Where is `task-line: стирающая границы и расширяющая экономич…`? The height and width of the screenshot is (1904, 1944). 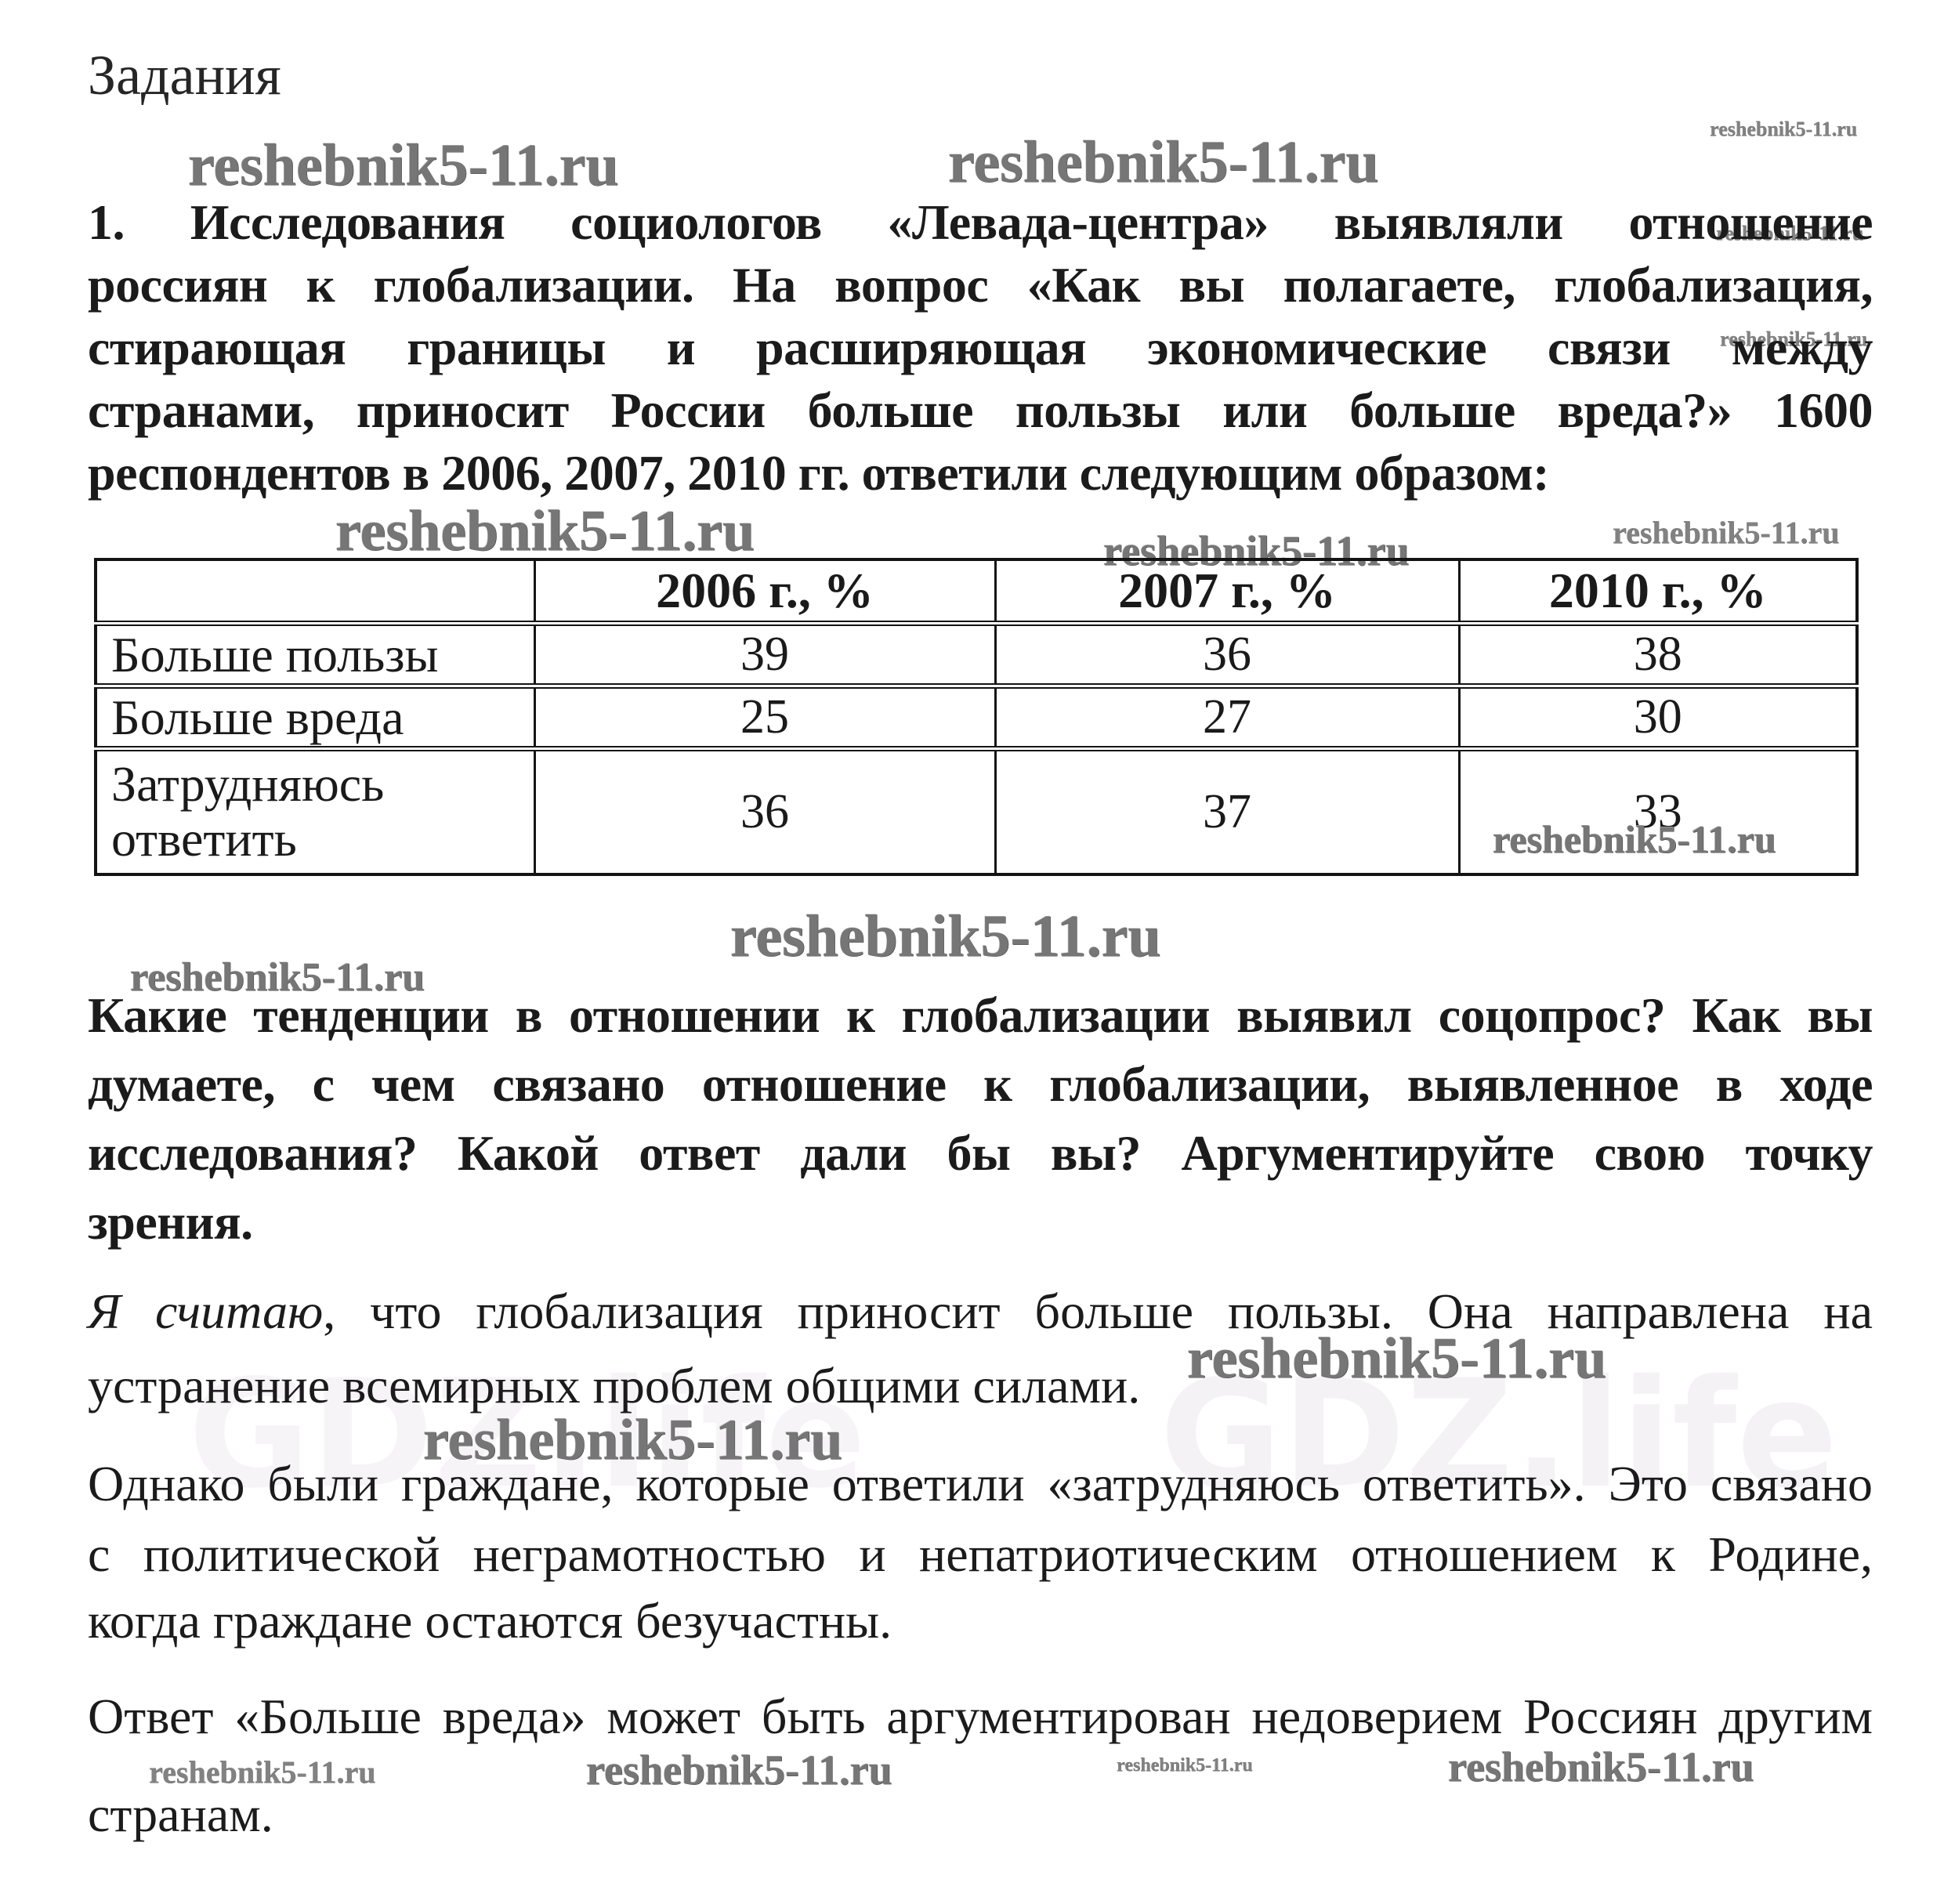
task-line: стирающая границы и расширяющая экономич… is located at coordinates (980, 347).